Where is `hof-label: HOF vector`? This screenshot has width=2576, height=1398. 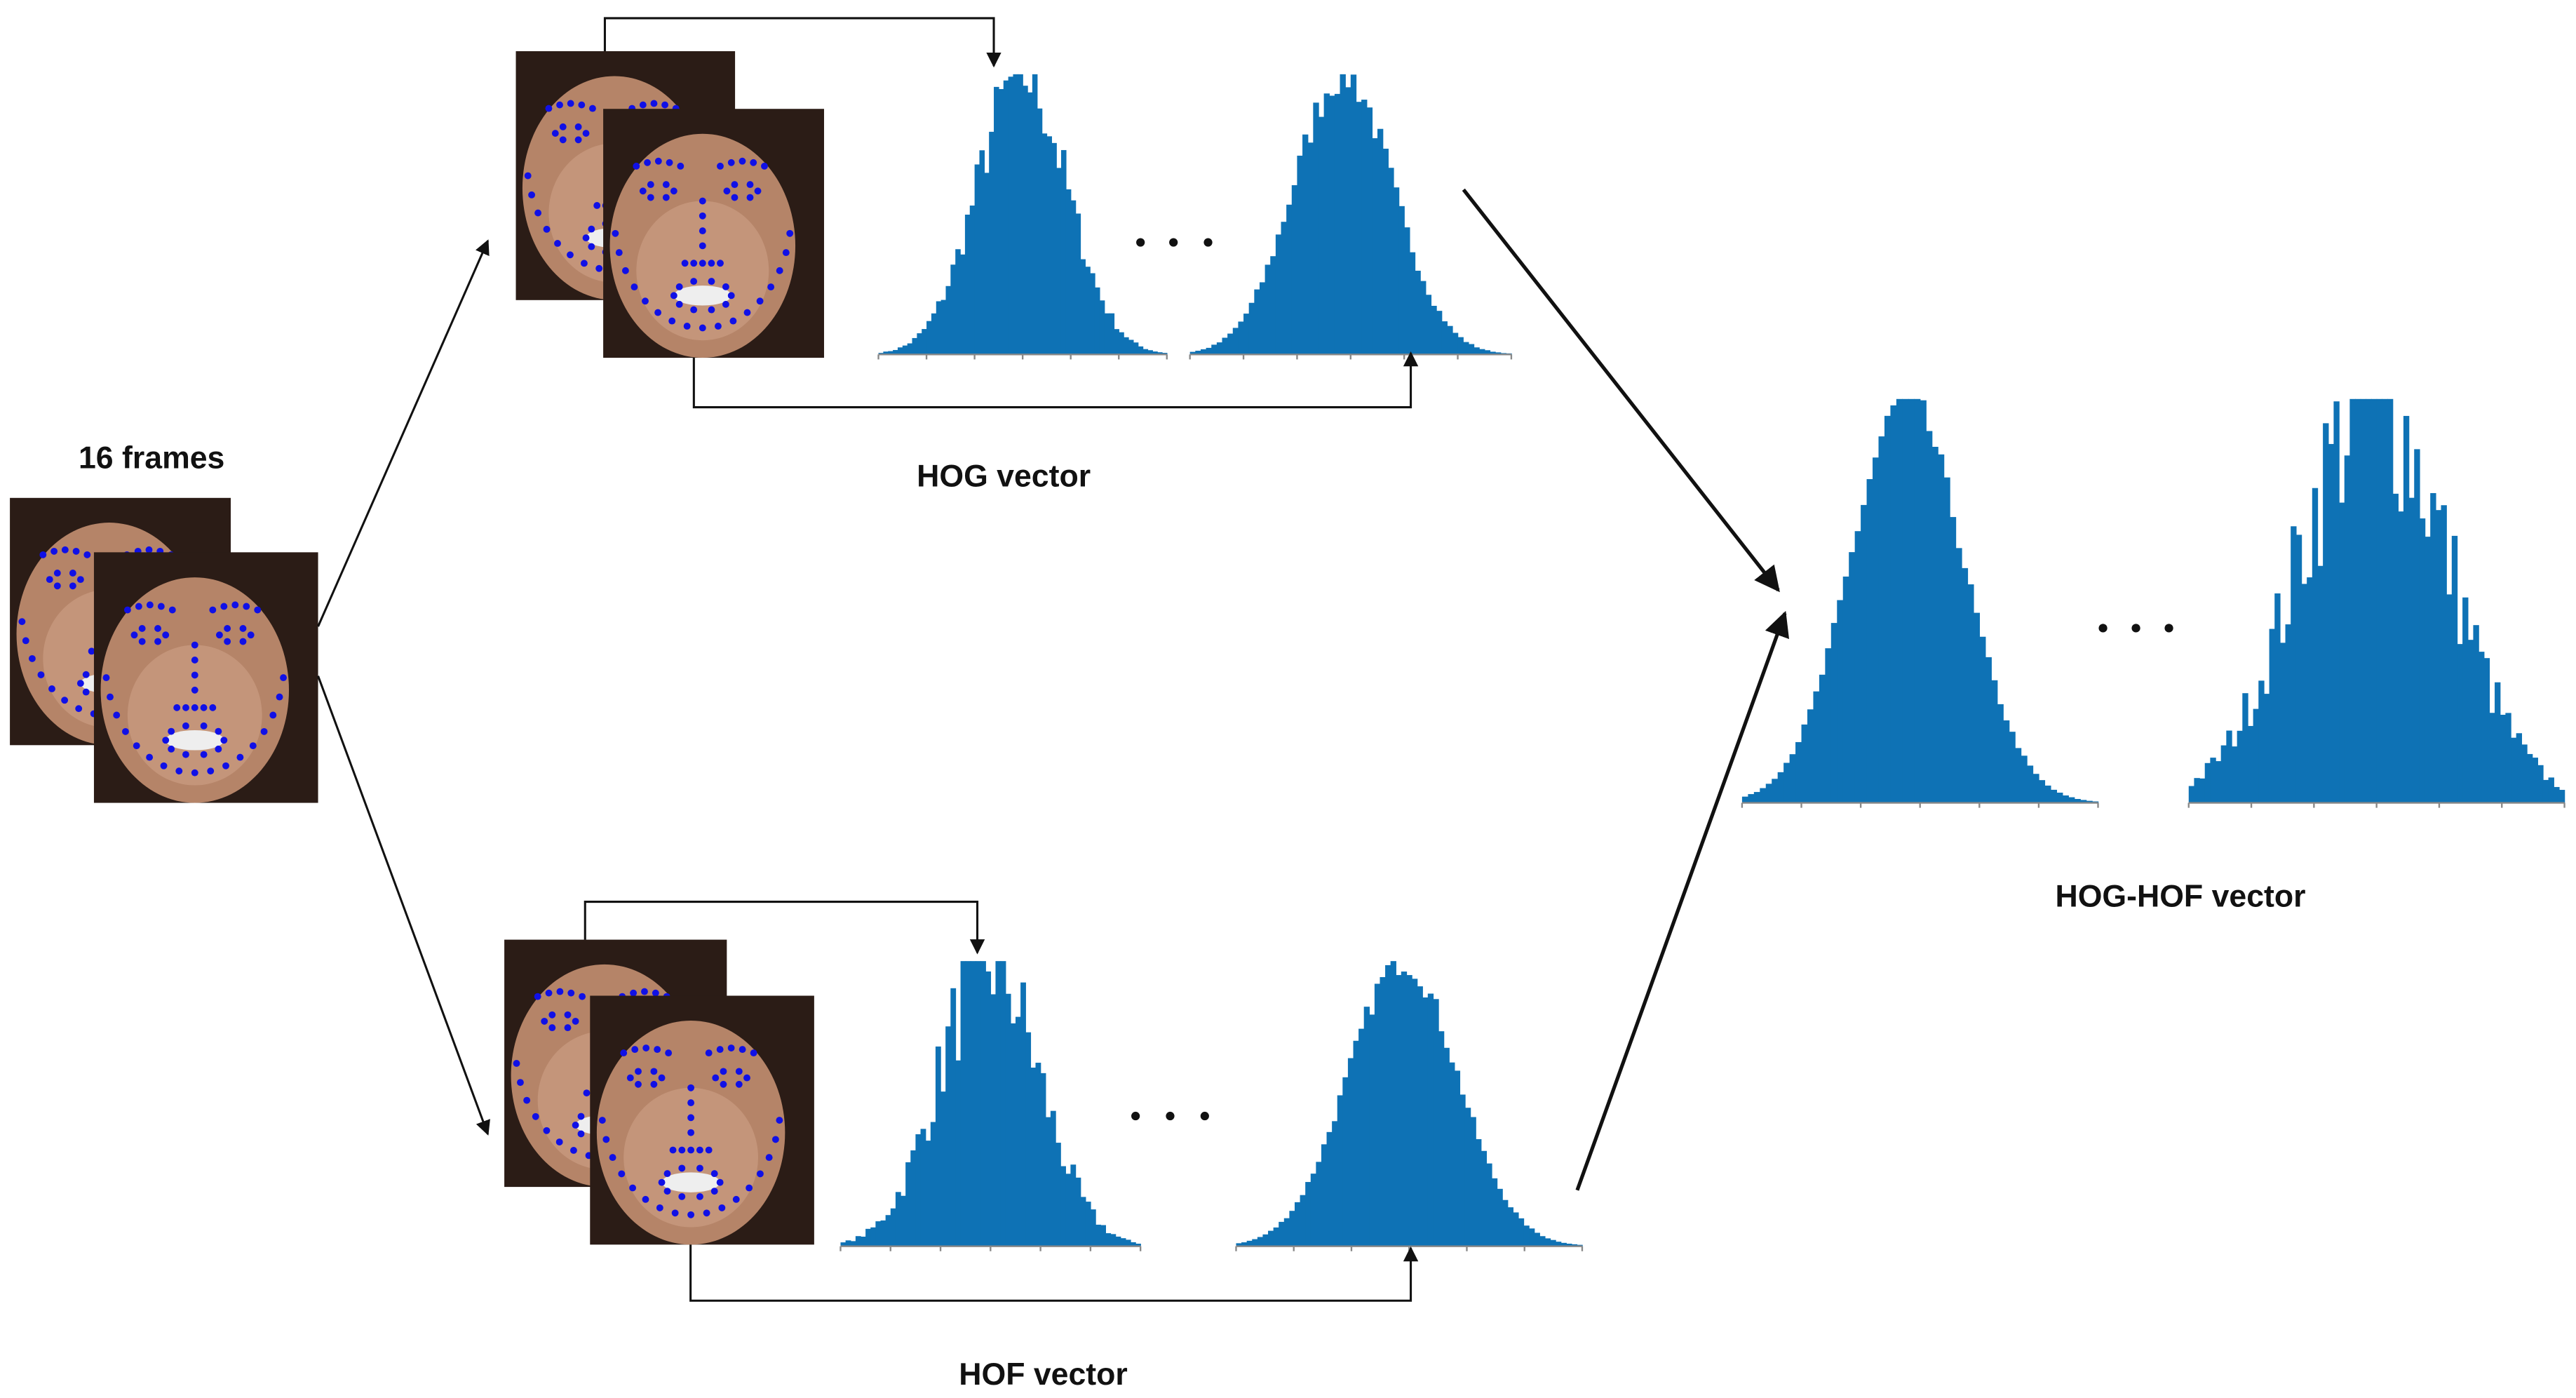
hof-label: HOF vector is located at coordinates (1043, 1374).